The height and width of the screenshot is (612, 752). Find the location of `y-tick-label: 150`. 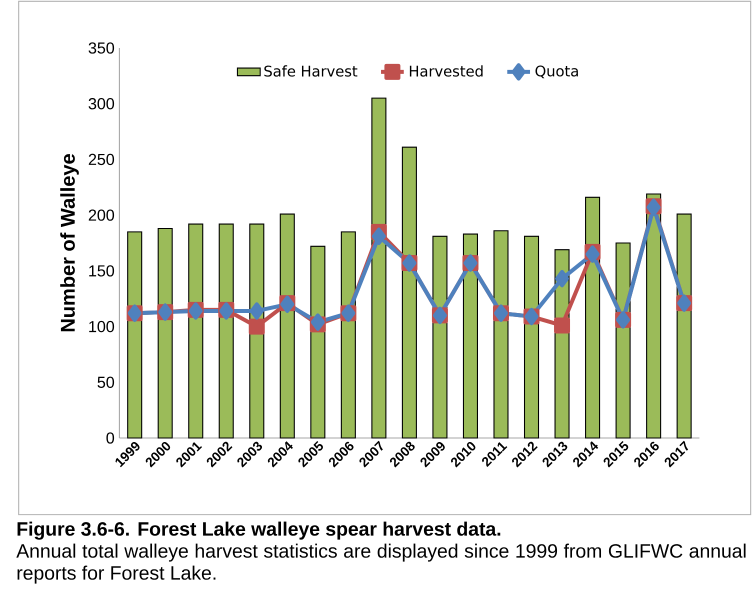

y-tick-label: 150 is located at coordinates (101, 271).